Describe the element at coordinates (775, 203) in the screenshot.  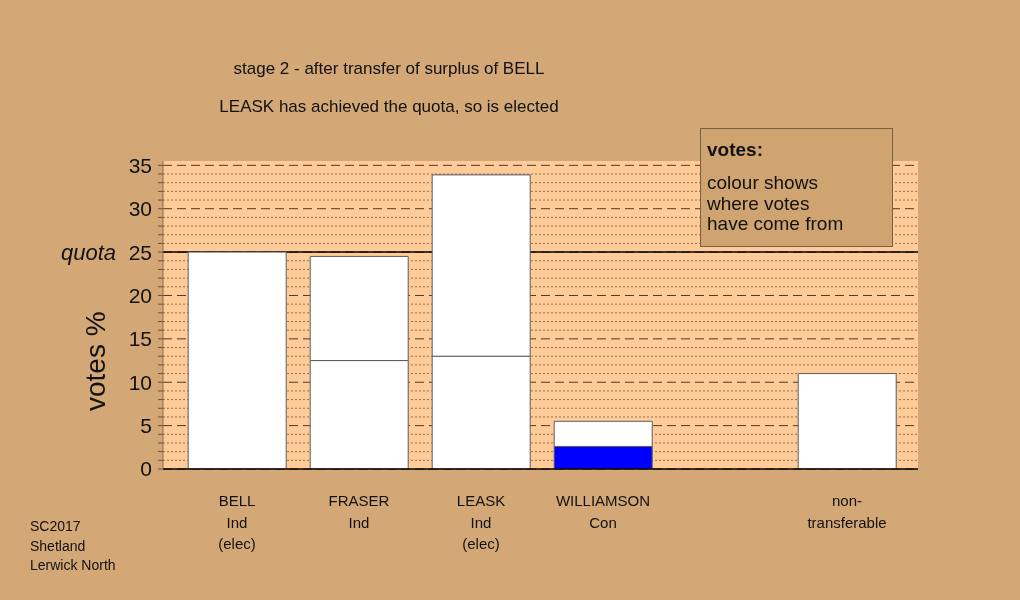
I see `annotation: colour shows where votes have come from` at that location.